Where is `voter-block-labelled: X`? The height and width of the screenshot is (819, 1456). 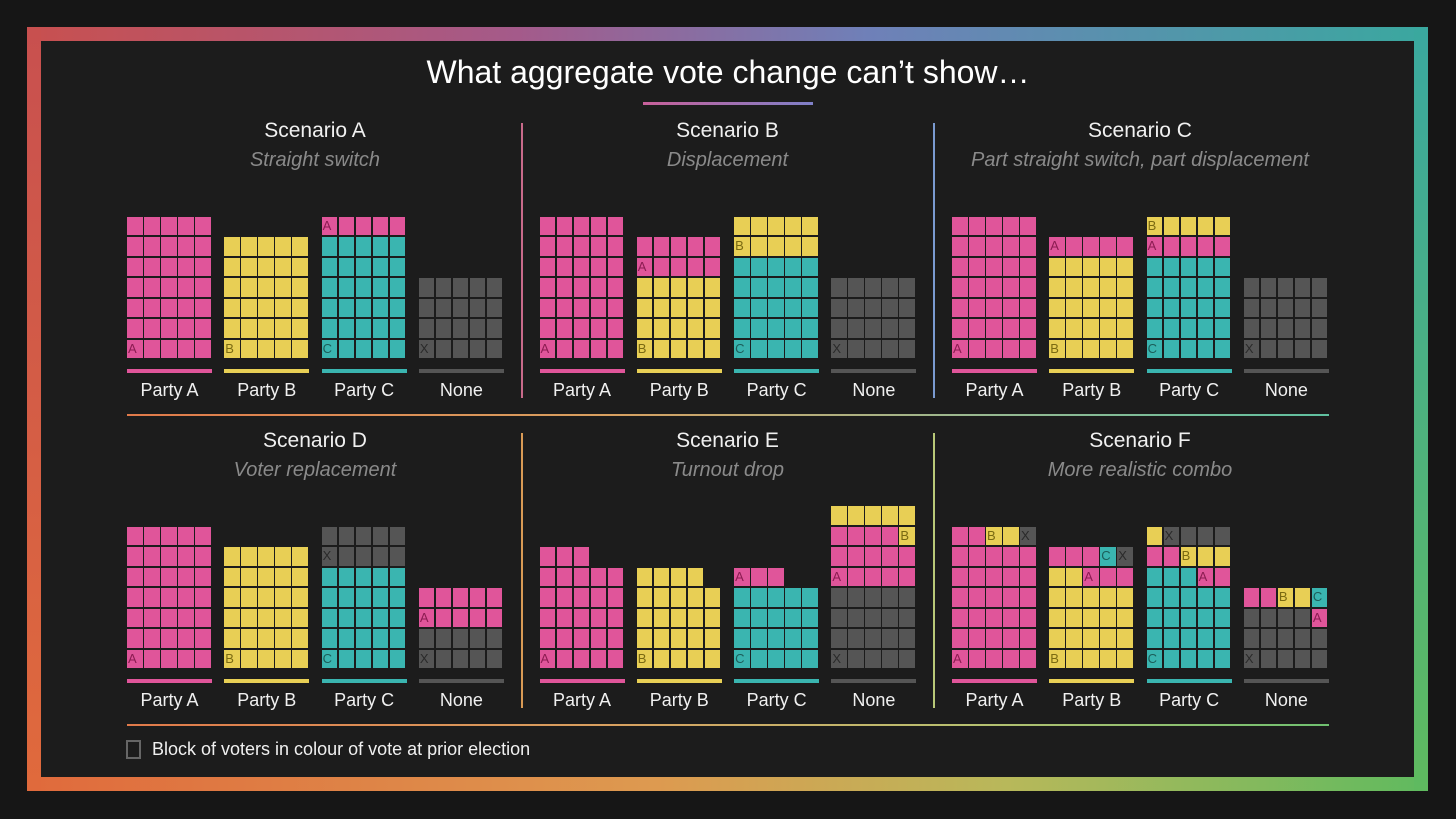 voter-block-labelled: X is located at coordinates (1251, 348).